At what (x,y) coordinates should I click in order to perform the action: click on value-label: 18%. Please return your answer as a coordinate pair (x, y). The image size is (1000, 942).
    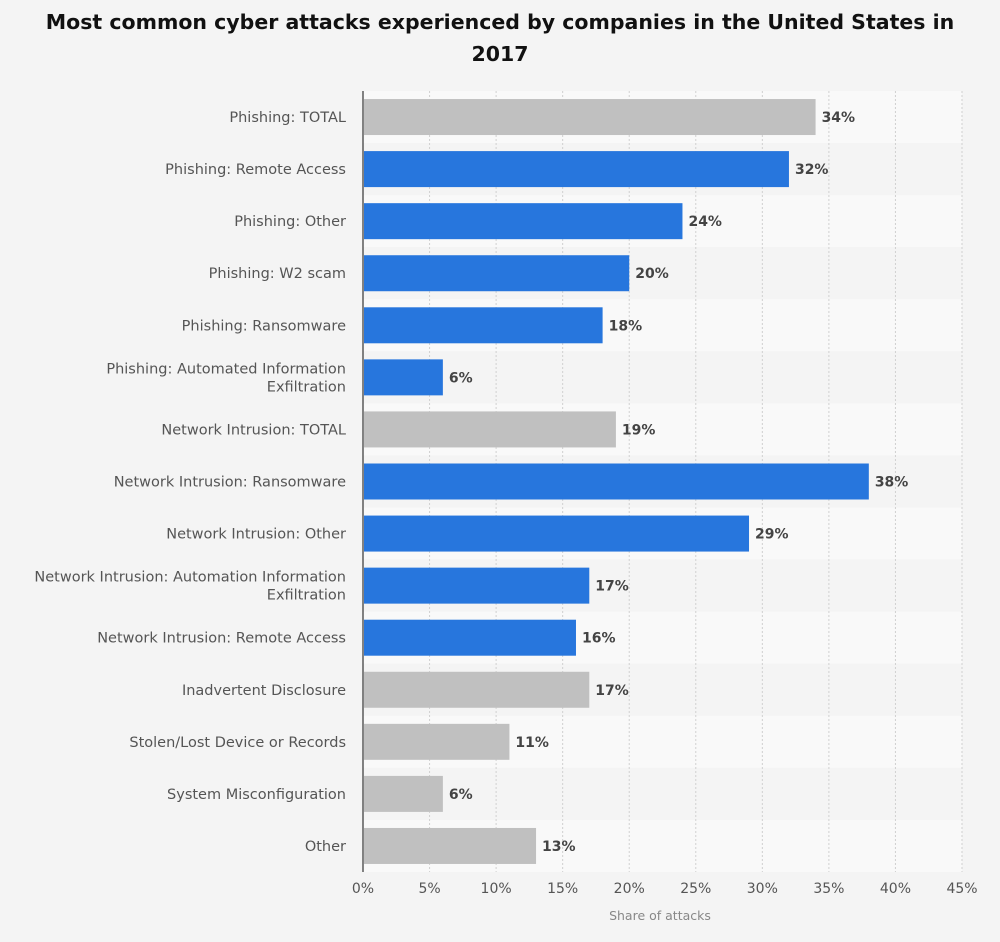
    Looking at the image, I should click on (626, 326).